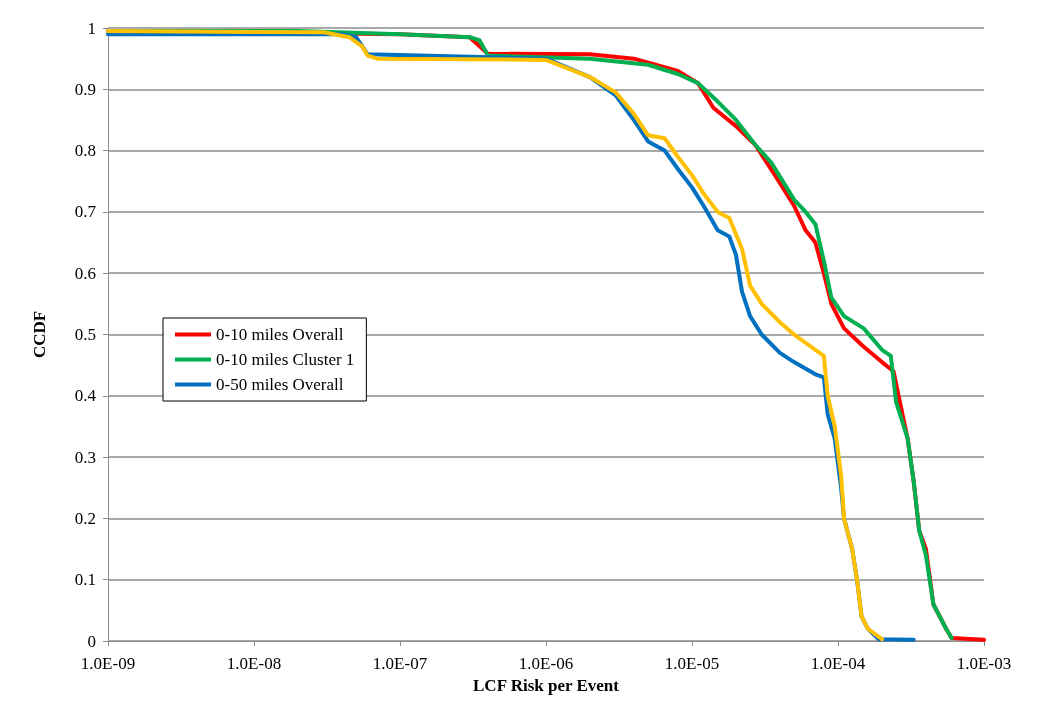  What do you see at coordinates (108, 663) in the screenshot?
I see `x-tick-label: 1.0E-09` at bounding box center [108, 663].